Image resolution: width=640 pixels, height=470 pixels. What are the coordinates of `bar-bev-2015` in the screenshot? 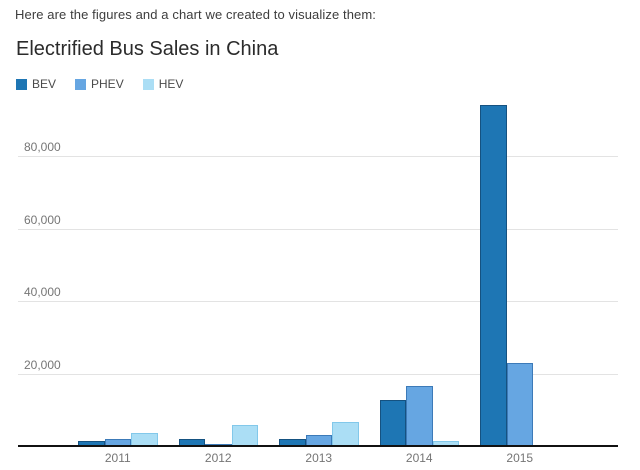 It's located at (493, 275).